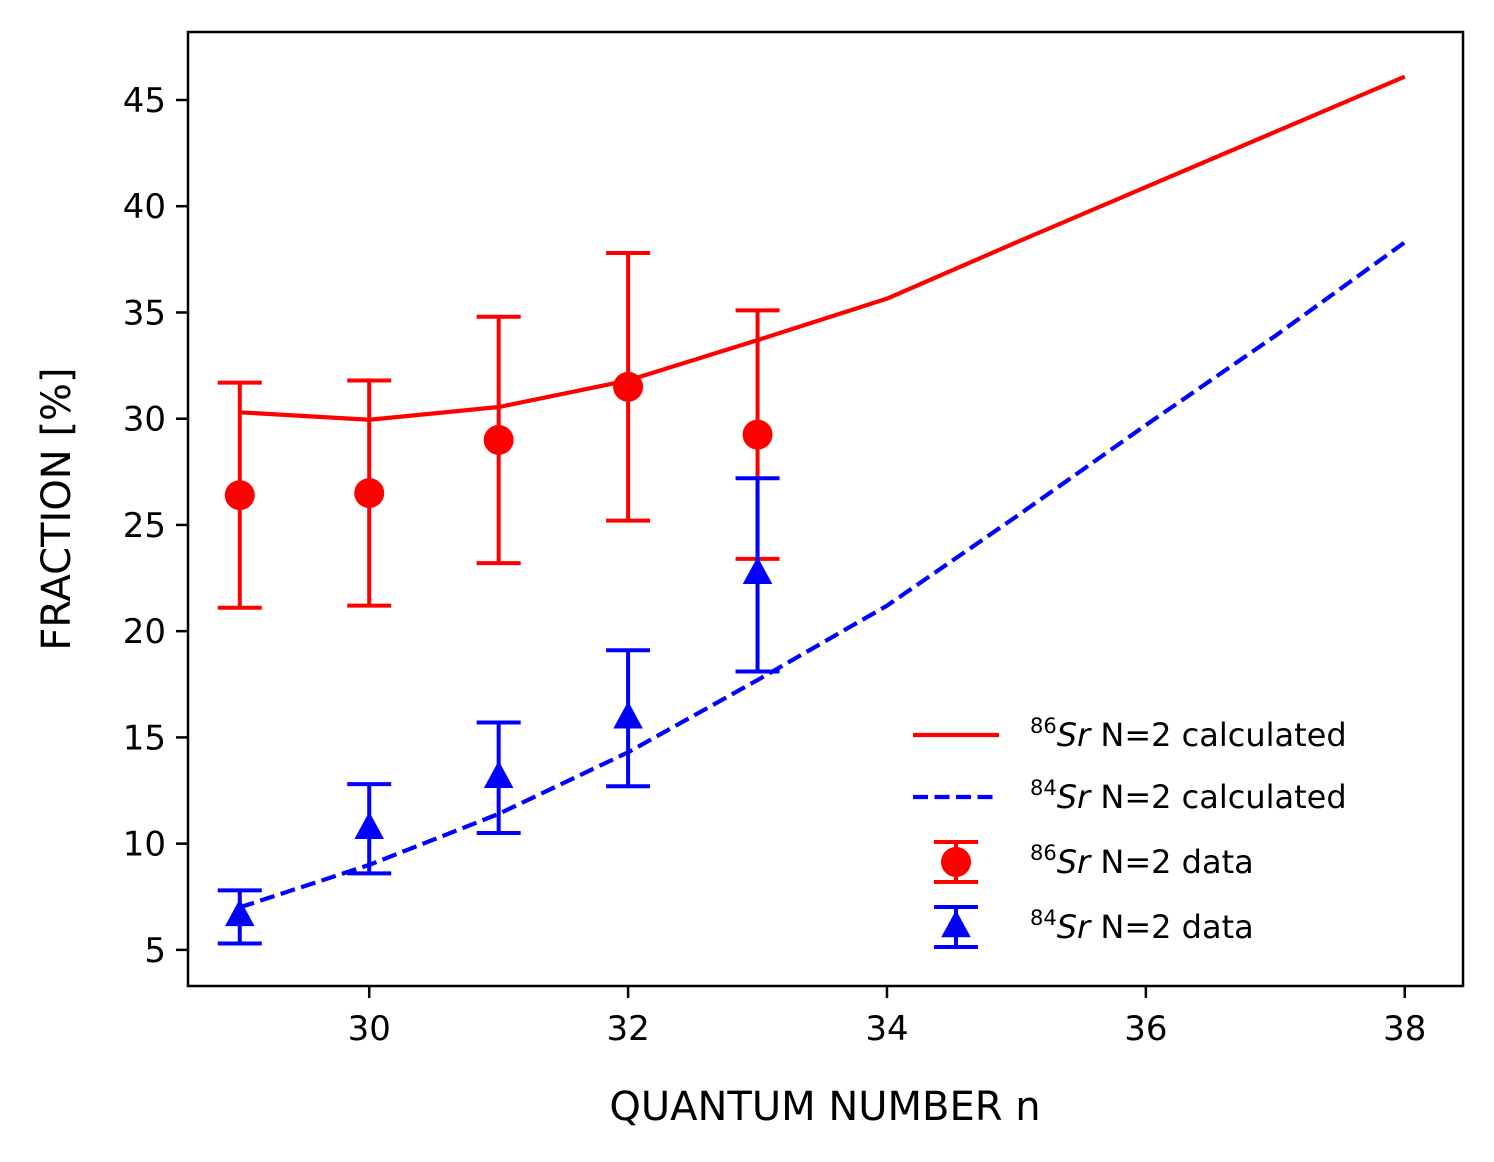 The height and width of the screenshot is (1162, 1494). Describe the element at coordinates (369, 1029) in the screenshot. I see `x-tick-label: 30` at that location.